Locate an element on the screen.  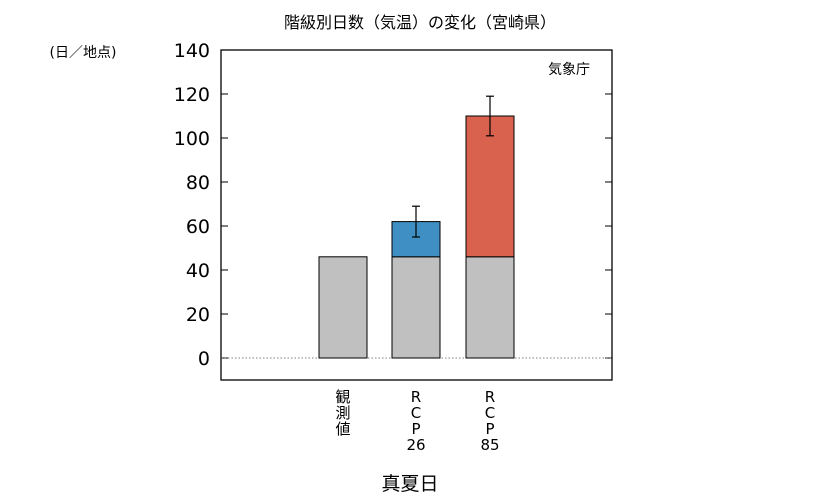
y-tick-label: 40 is located at coordinates (198, 271).